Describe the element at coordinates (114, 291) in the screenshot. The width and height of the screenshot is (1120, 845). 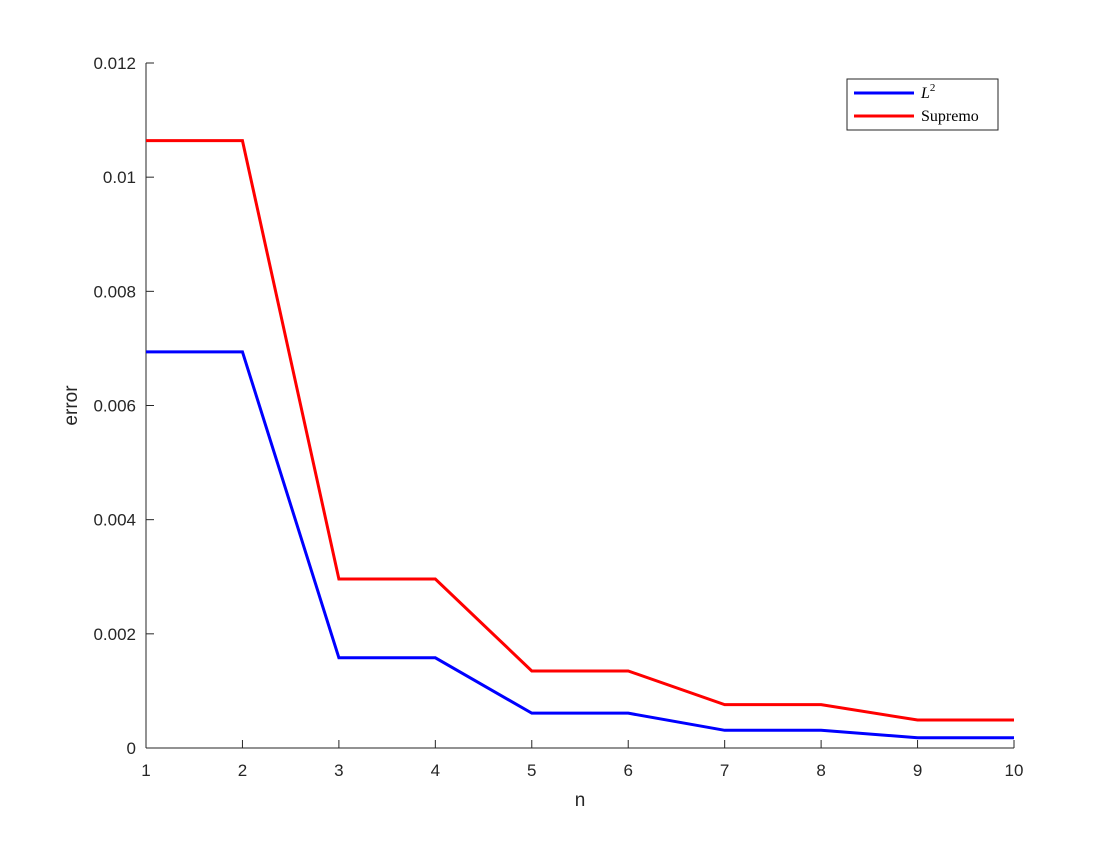
I see `y-tick-label: 0.008` at that location.